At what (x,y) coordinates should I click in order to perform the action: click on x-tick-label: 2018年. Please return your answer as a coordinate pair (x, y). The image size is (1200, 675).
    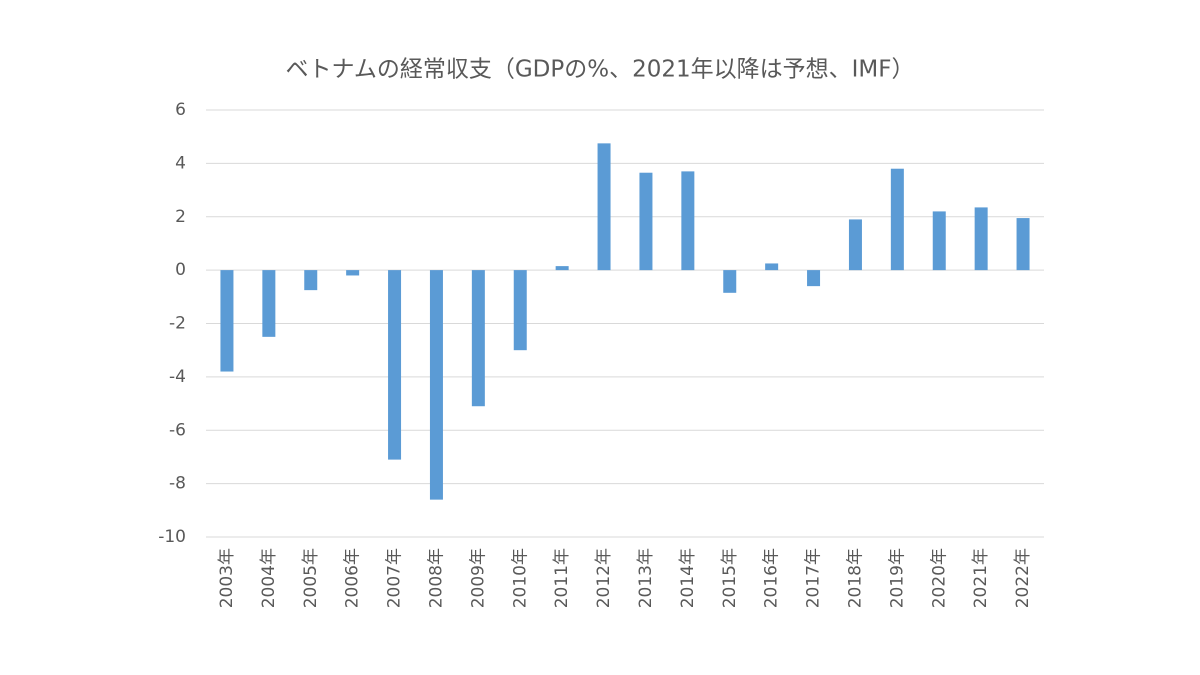
    Looking at the image, I should click on (855, 578).